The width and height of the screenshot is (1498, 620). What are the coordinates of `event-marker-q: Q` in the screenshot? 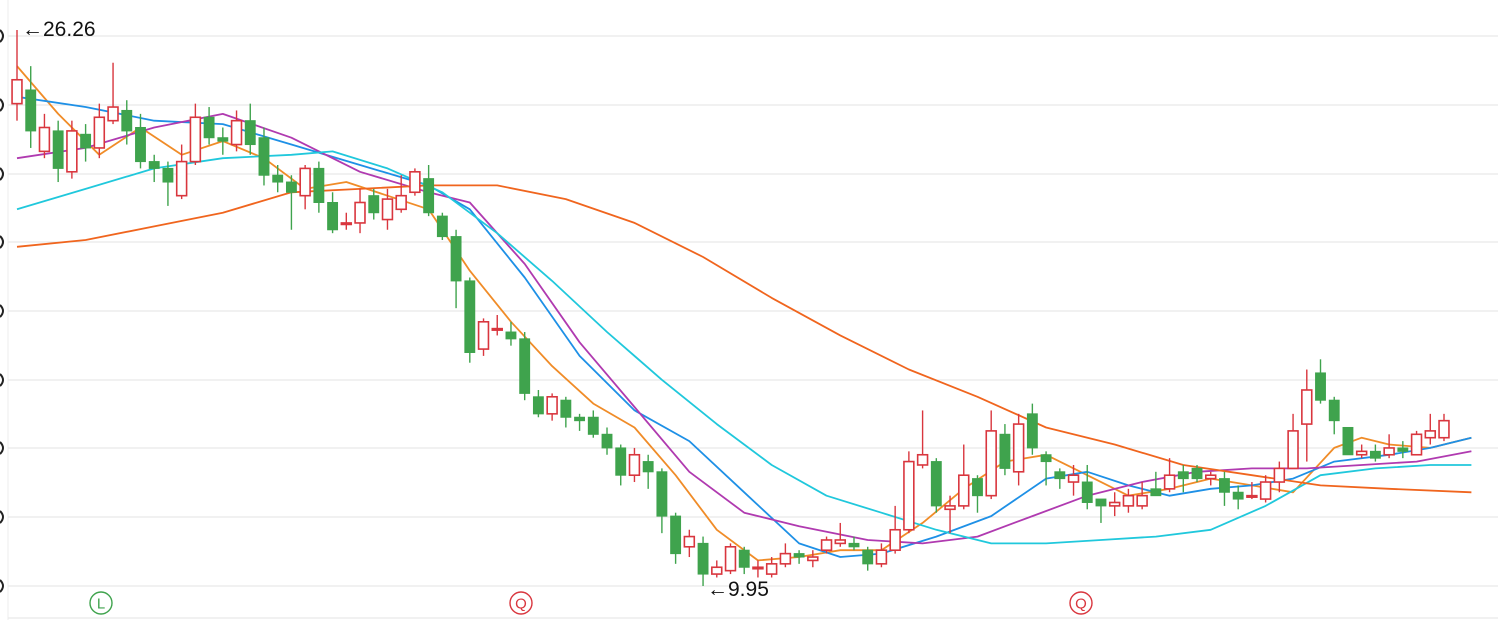 It's located at (521, 603).